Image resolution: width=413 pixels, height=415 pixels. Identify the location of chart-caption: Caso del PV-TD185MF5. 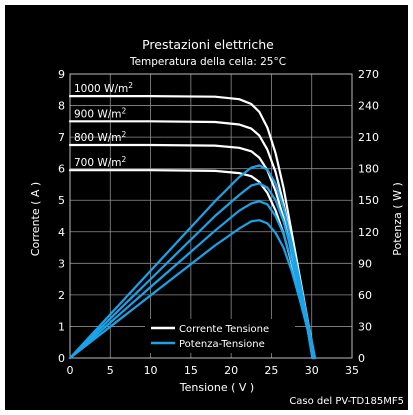
(346, 401).